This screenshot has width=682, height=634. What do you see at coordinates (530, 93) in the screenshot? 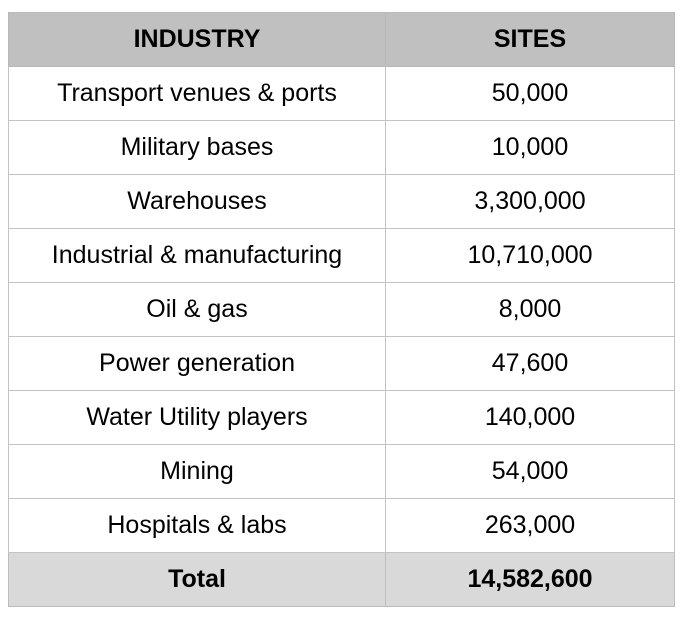
I see `sites-cell: 50,000` at bounding box center [530, 93].